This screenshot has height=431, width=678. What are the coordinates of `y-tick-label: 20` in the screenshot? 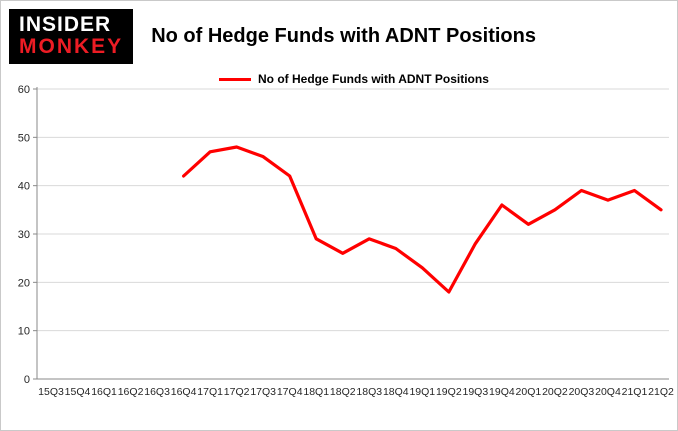 It's located at (24, 283).